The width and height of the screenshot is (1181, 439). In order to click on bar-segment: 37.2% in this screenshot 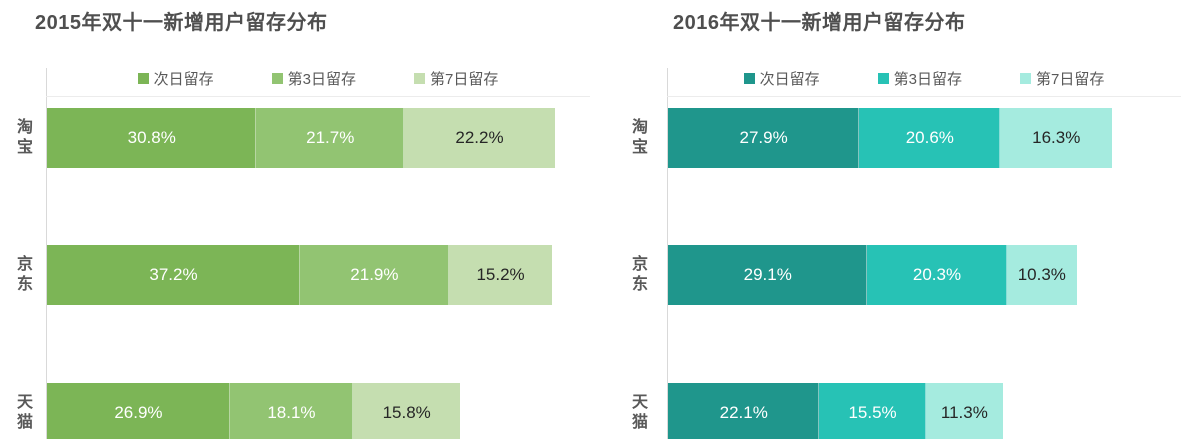, I will do `click(173, 275)`.